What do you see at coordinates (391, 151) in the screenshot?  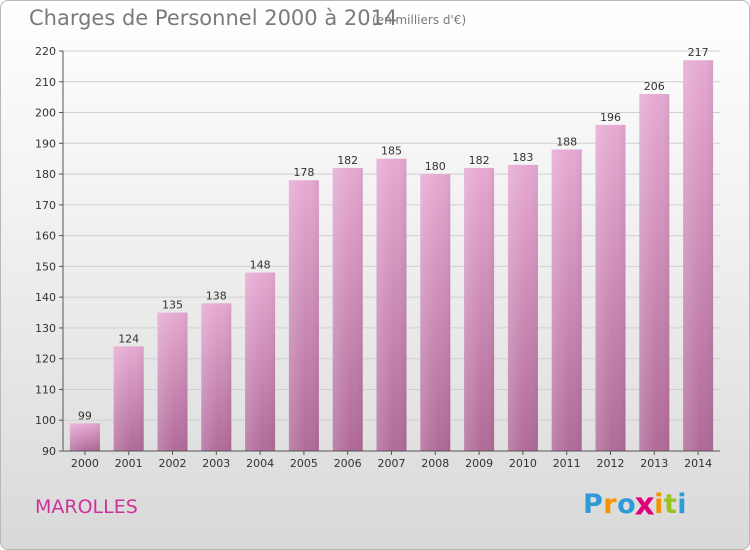 I see `data-label: 185` at bounding box center [391, 151].